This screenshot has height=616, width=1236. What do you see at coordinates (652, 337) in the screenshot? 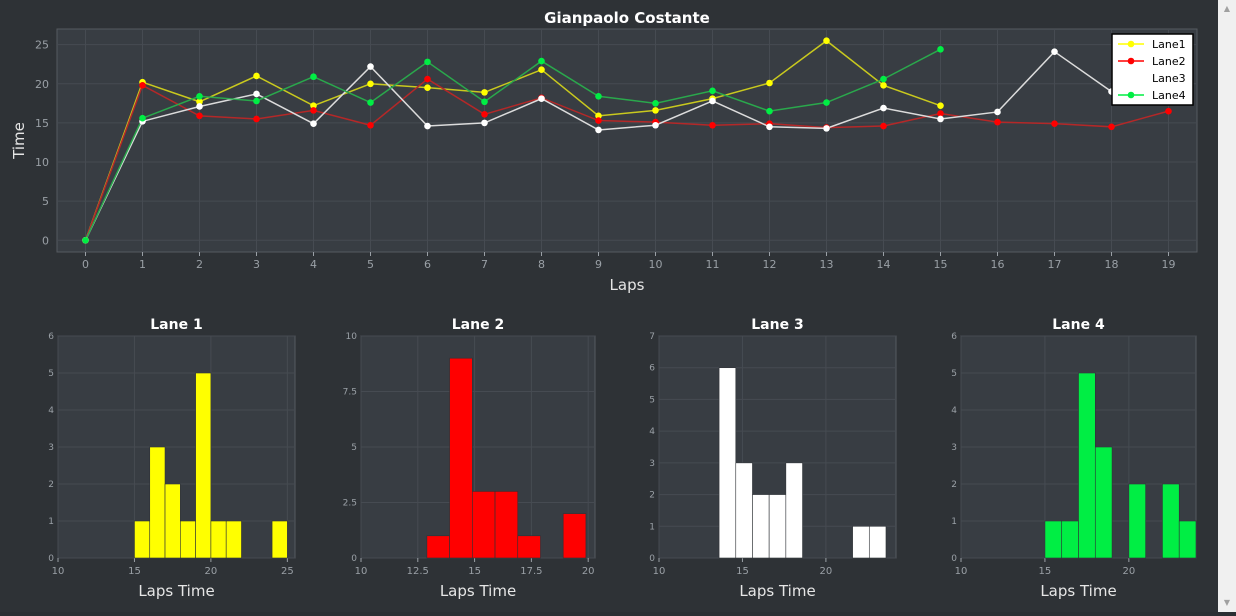
I see `hist-y-tick-label: 7` at bounding box center [652, 337].